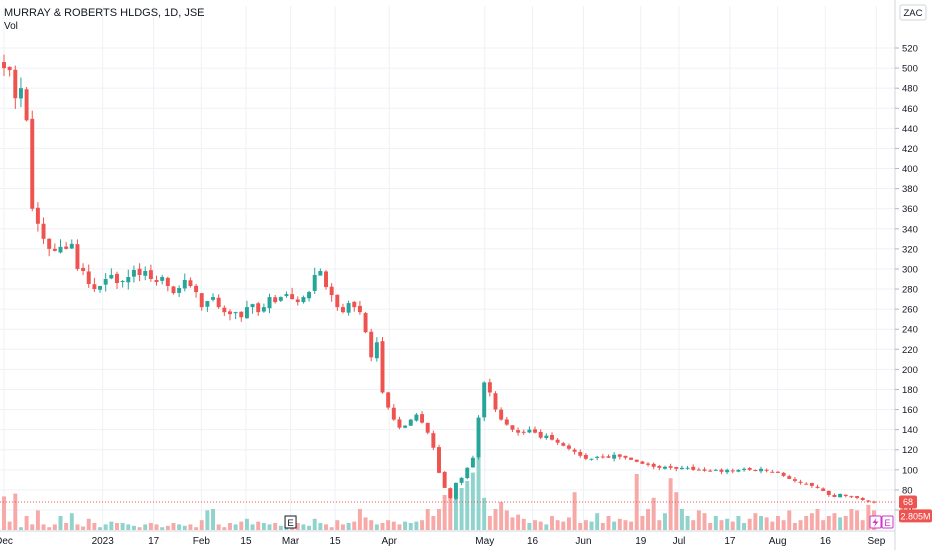 Image resolution: width=932 pixels, height=550 pixels. I want to click on last-price-badge-box, so click(915, 516).